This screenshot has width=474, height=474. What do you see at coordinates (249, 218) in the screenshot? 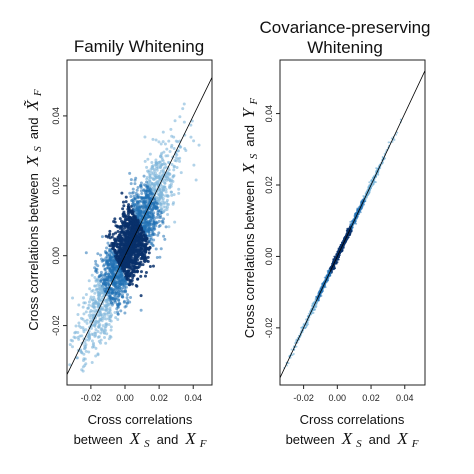
I see `right-ylabel: Cross correlations between X S and Y F` at bounding box center [249, 218].